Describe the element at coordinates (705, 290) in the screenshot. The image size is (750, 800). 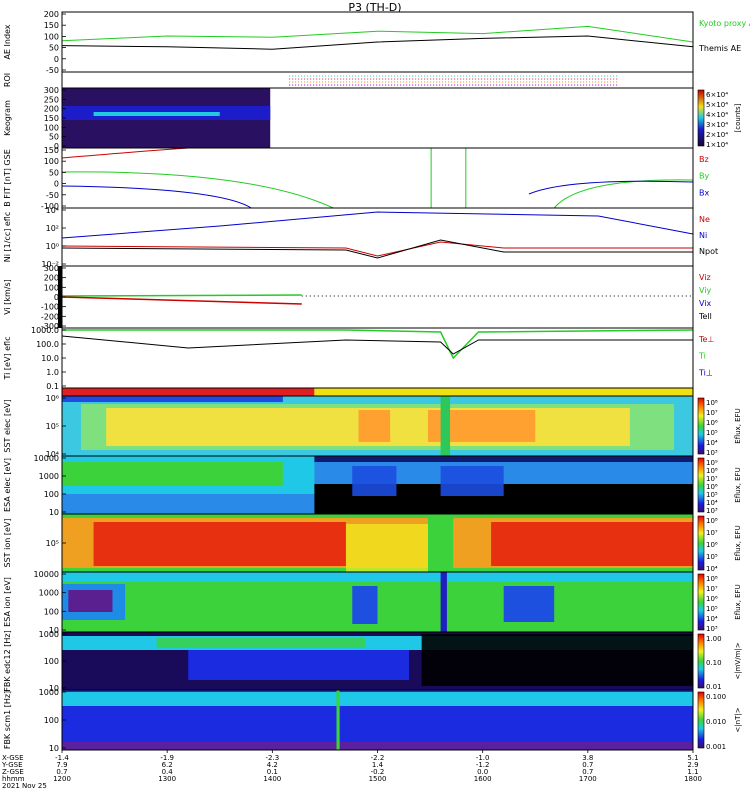
I see `legend-vi: Viy` at that location.